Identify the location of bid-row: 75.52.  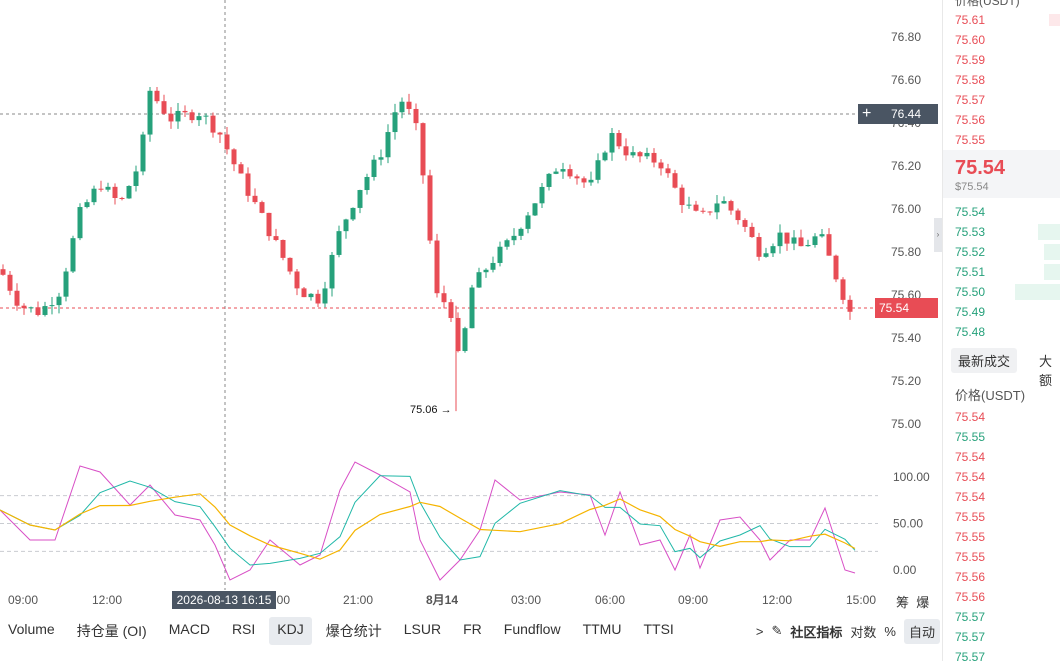
(1001, 252).